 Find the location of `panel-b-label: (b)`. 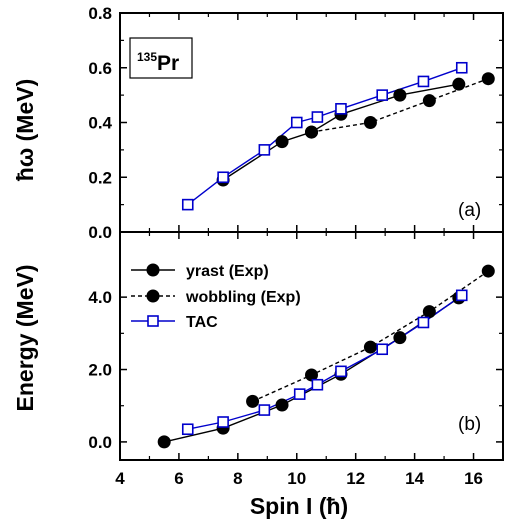

panel-b-label: (b) is located at coordinates (469, 424).